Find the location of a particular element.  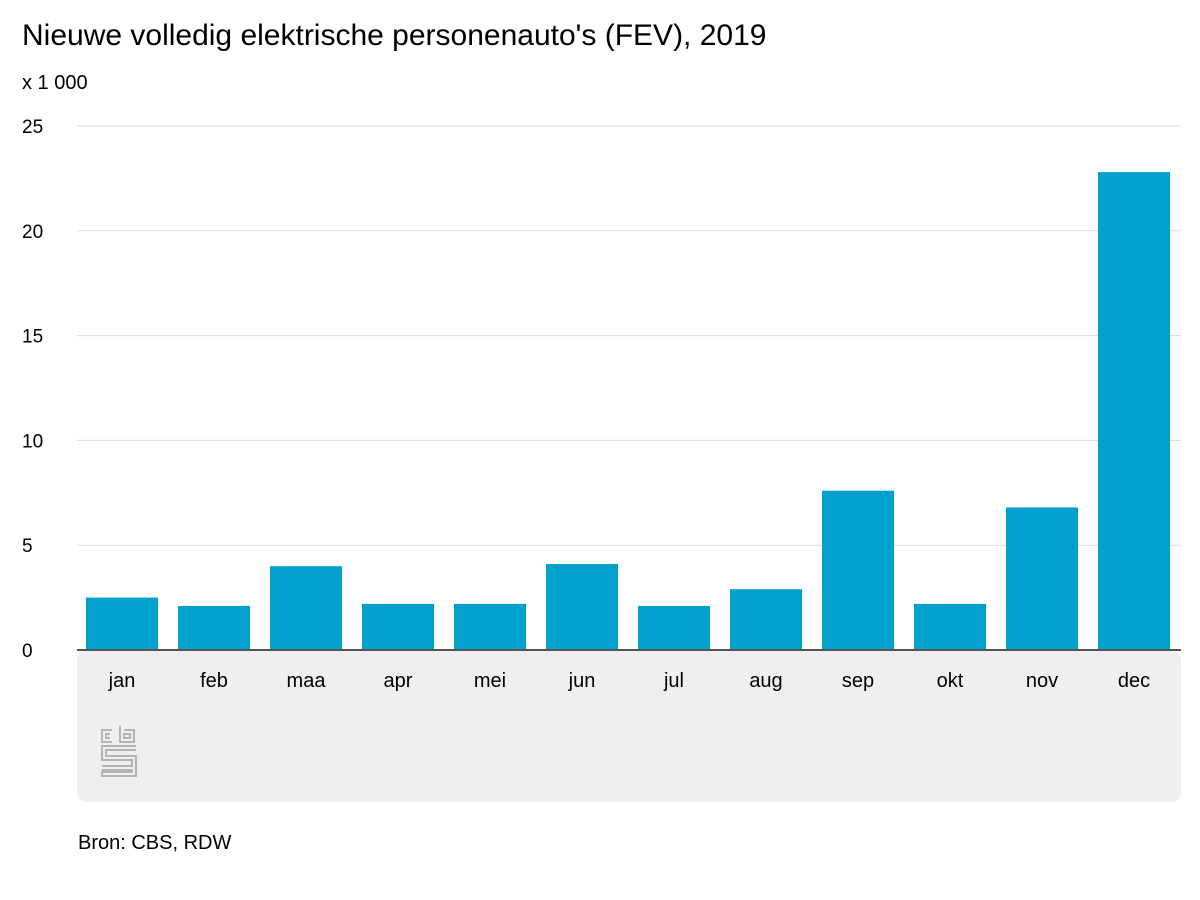

x-tick-label: feb is located at coordinates (214, 681).